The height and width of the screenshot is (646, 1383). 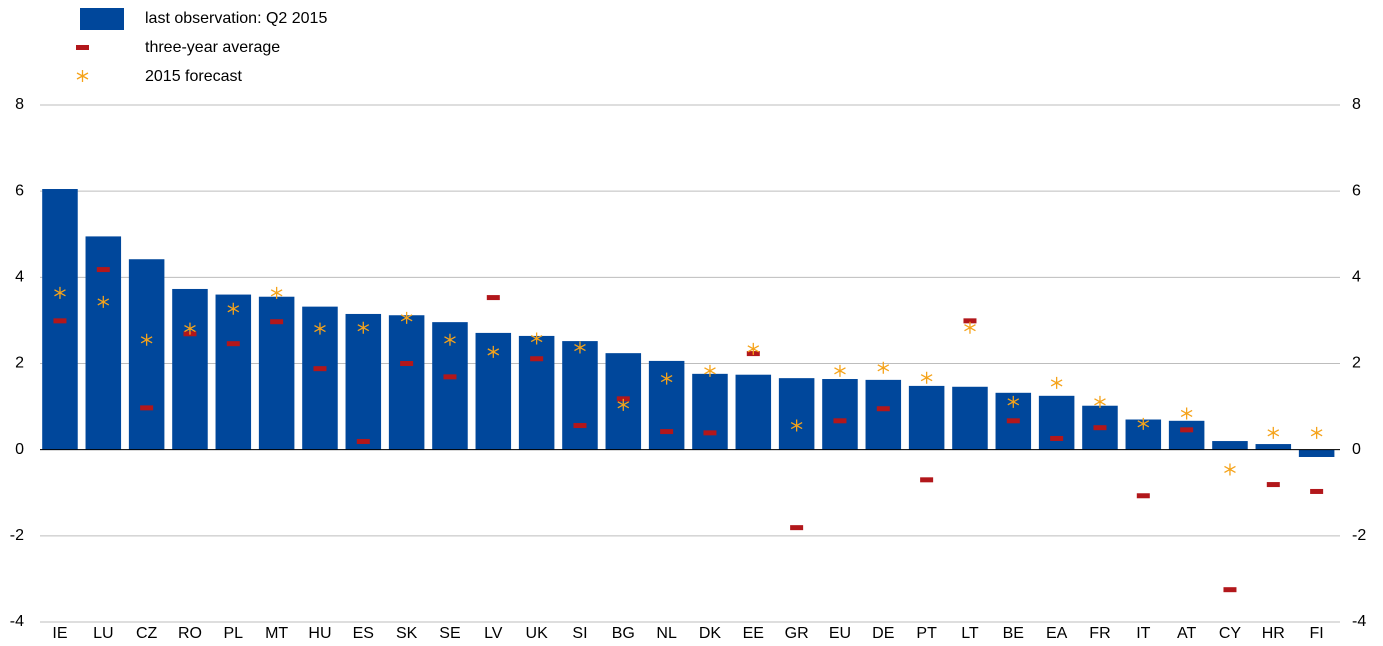 What do you see at coordinates (1356, 449) in the screenshot?
I see `y2-tick-label: 0` at bounding box center [1356, 449].